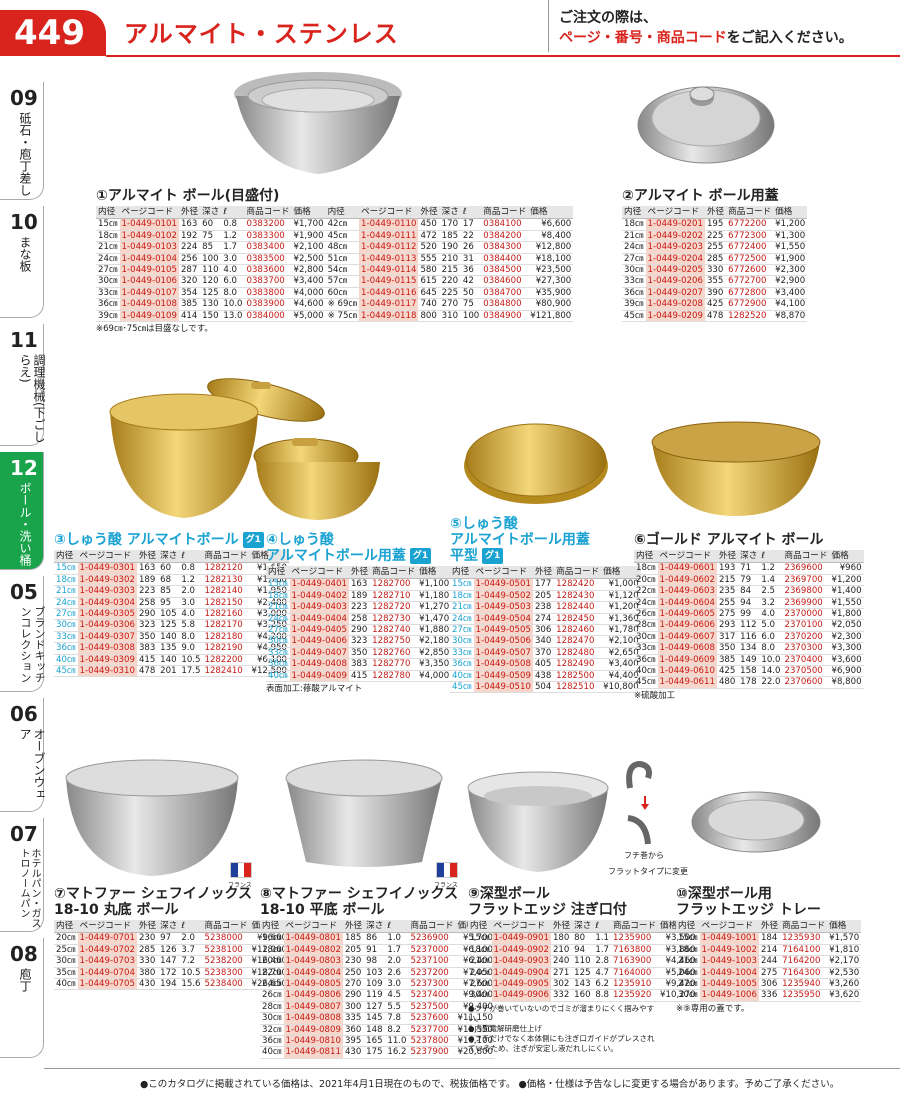  I want to click on size-cell: 21㎝, so click(634, 236).